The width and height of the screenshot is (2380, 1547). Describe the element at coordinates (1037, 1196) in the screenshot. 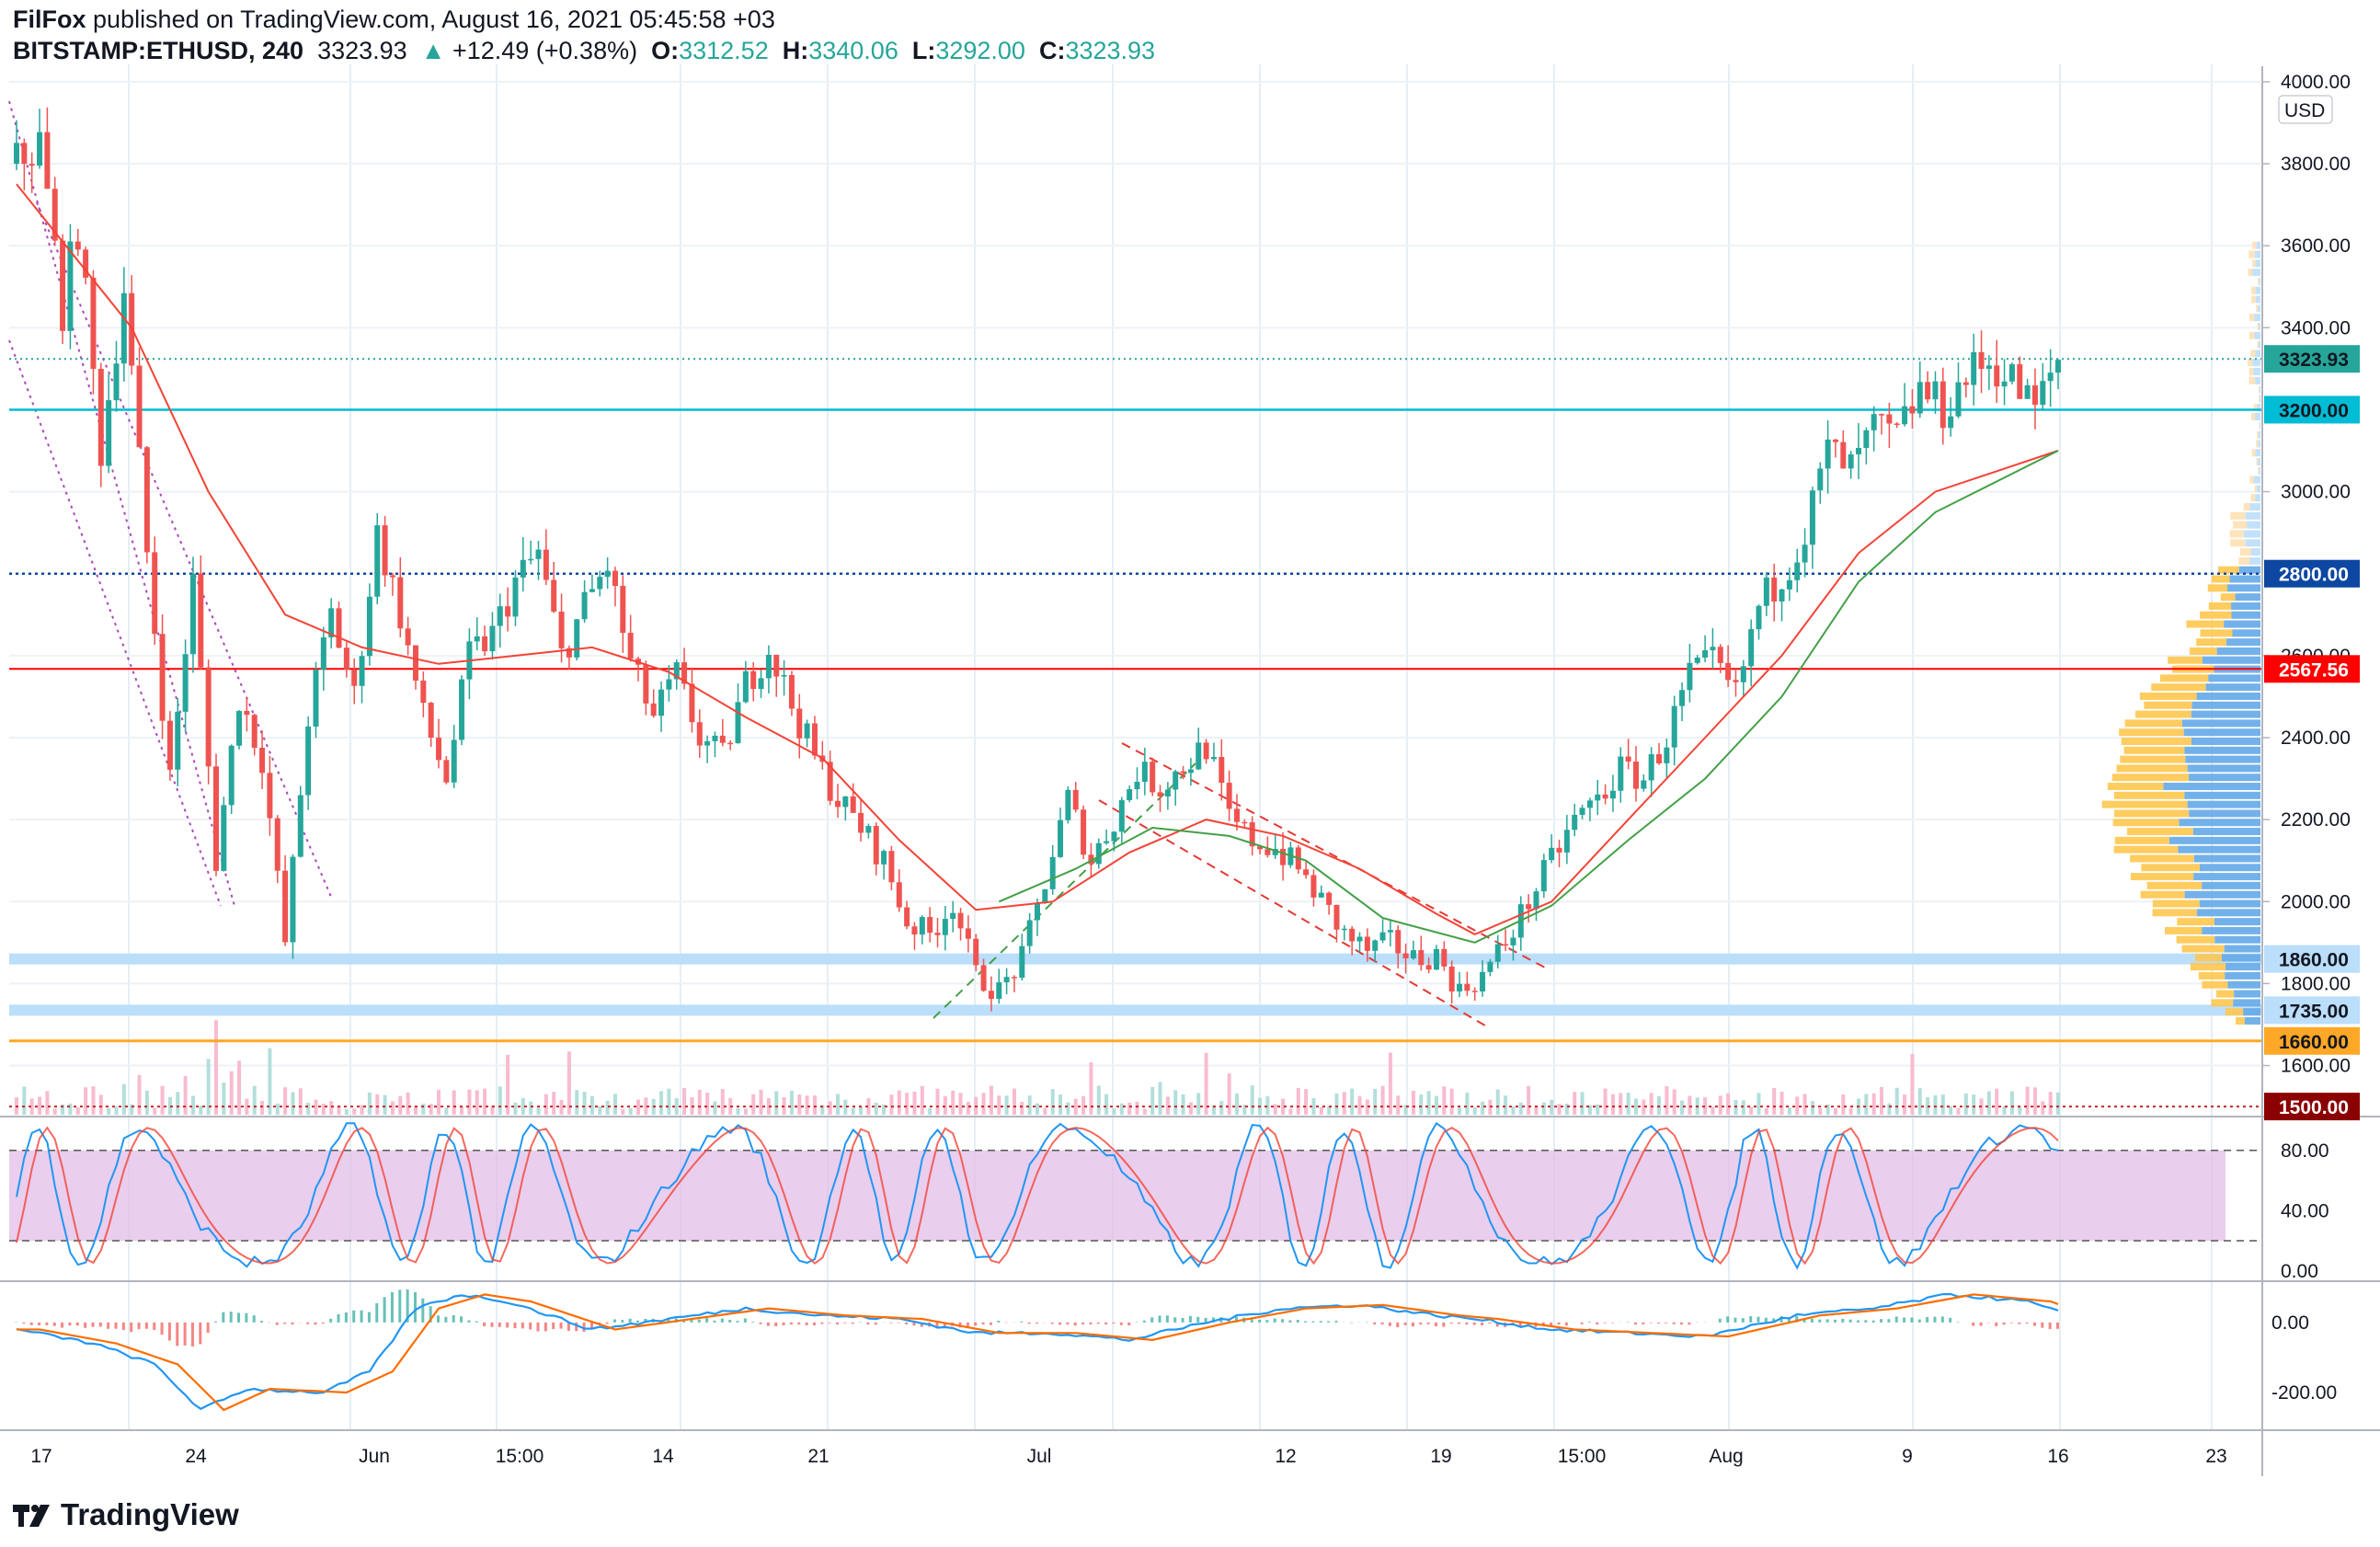

I see `stoch-d-line` at that location.